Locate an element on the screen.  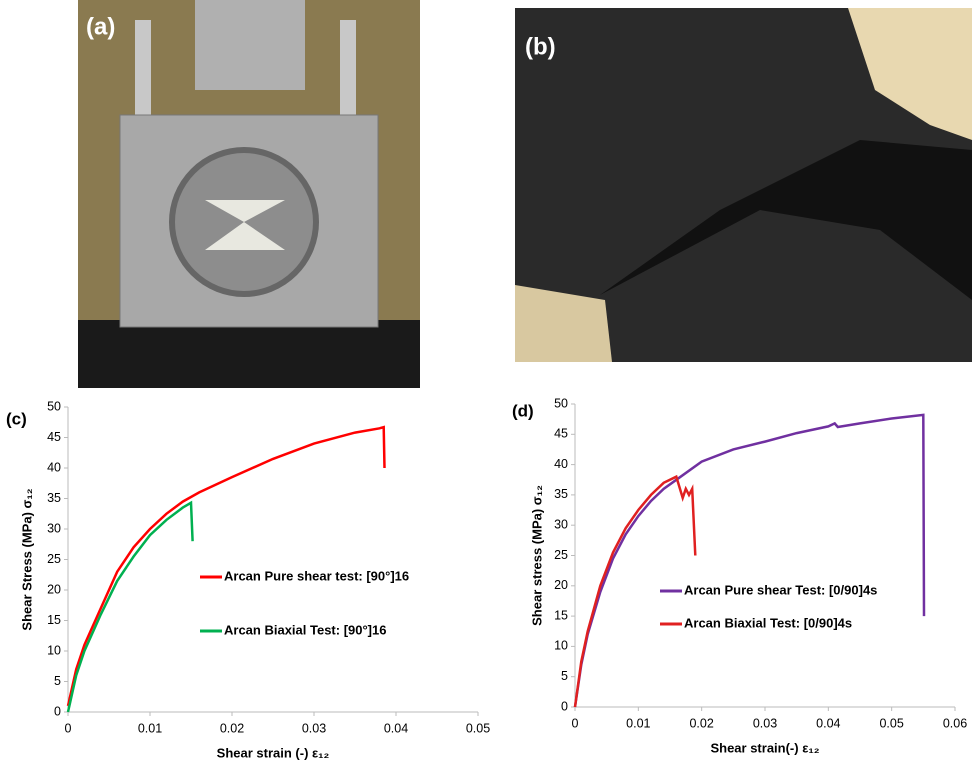
x-axis-label: Shear strain(-) ε₁₂ is located at coordinates (764, 747).